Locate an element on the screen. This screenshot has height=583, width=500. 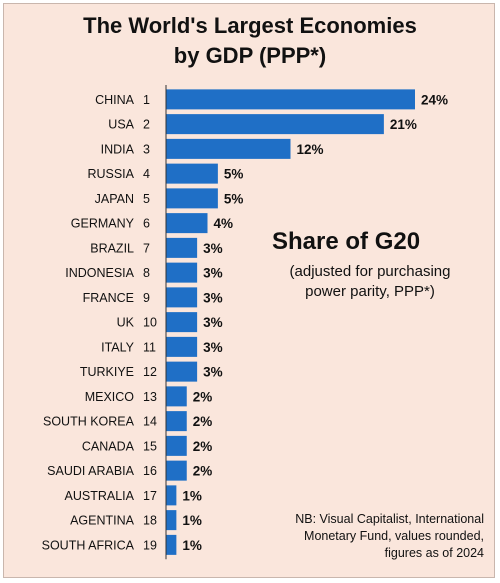
rank-label: 19 is located at coordinates (150, 545).